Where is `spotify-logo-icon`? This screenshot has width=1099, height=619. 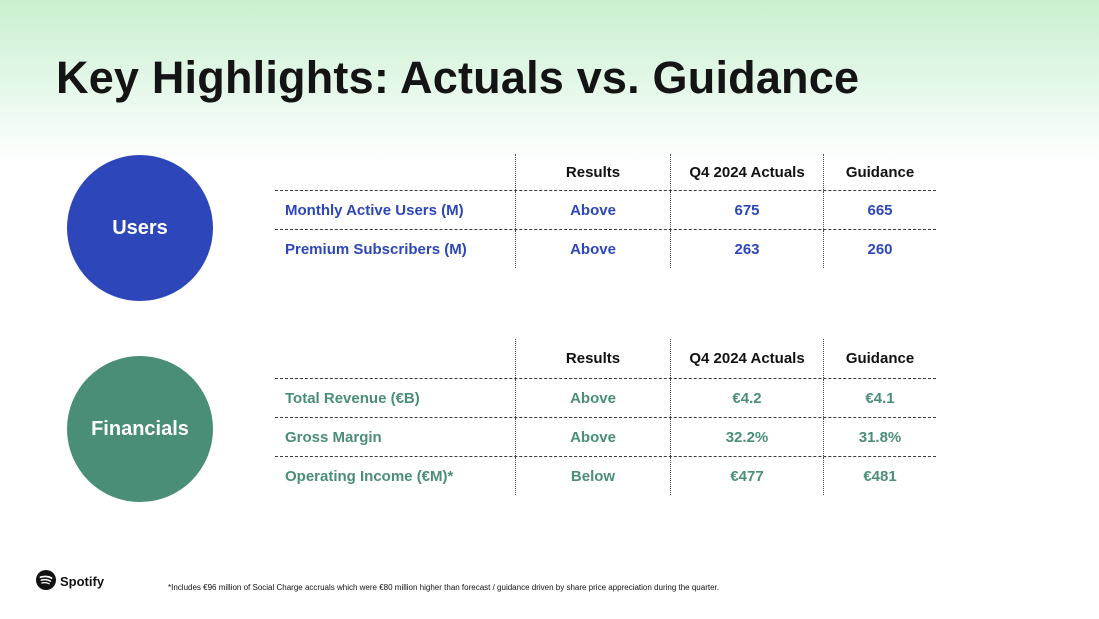 spotify-logo-icon is located at coordinates (48, 581).